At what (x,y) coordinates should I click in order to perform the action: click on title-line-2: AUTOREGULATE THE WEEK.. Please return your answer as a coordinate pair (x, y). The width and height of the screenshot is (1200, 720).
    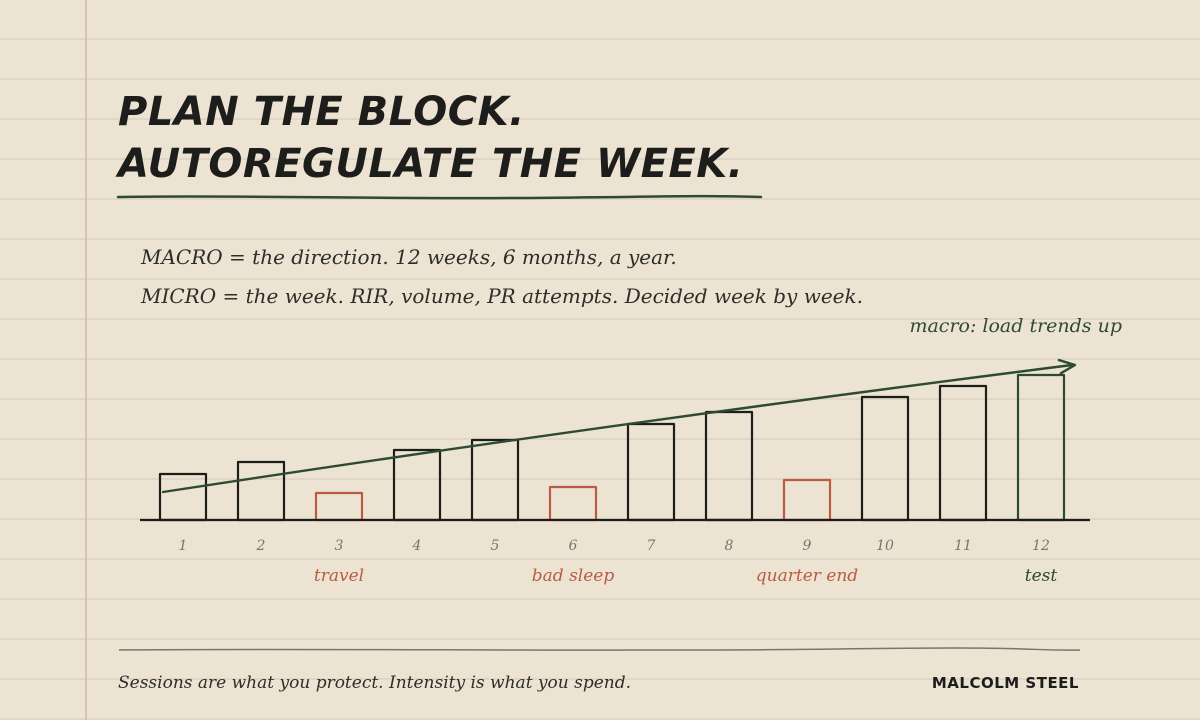
    Looking at the image, I should click on (431, 164).